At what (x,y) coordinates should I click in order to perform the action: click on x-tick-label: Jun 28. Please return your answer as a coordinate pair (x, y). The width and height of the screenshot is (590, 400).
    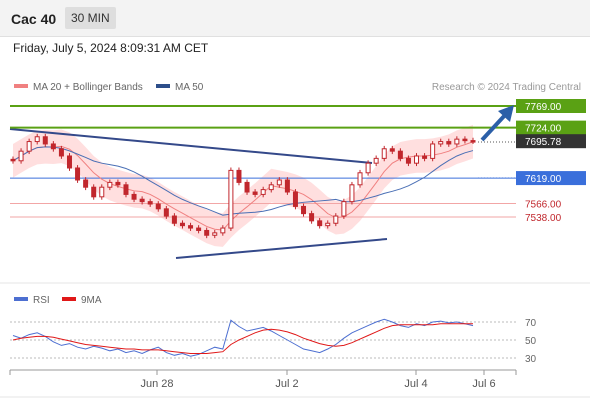
    Looking at the image, I should click on (156, 384).